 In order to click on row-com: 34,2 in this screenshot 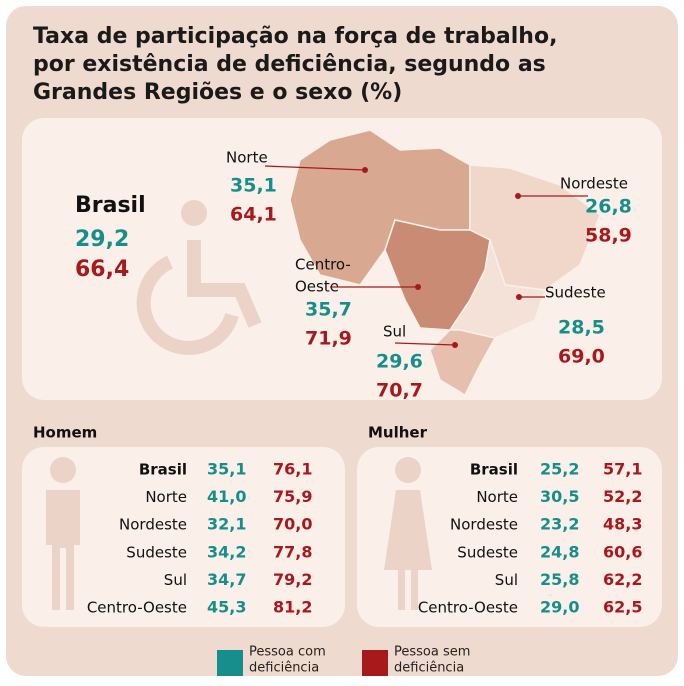, I will do `click(226, 551)`.